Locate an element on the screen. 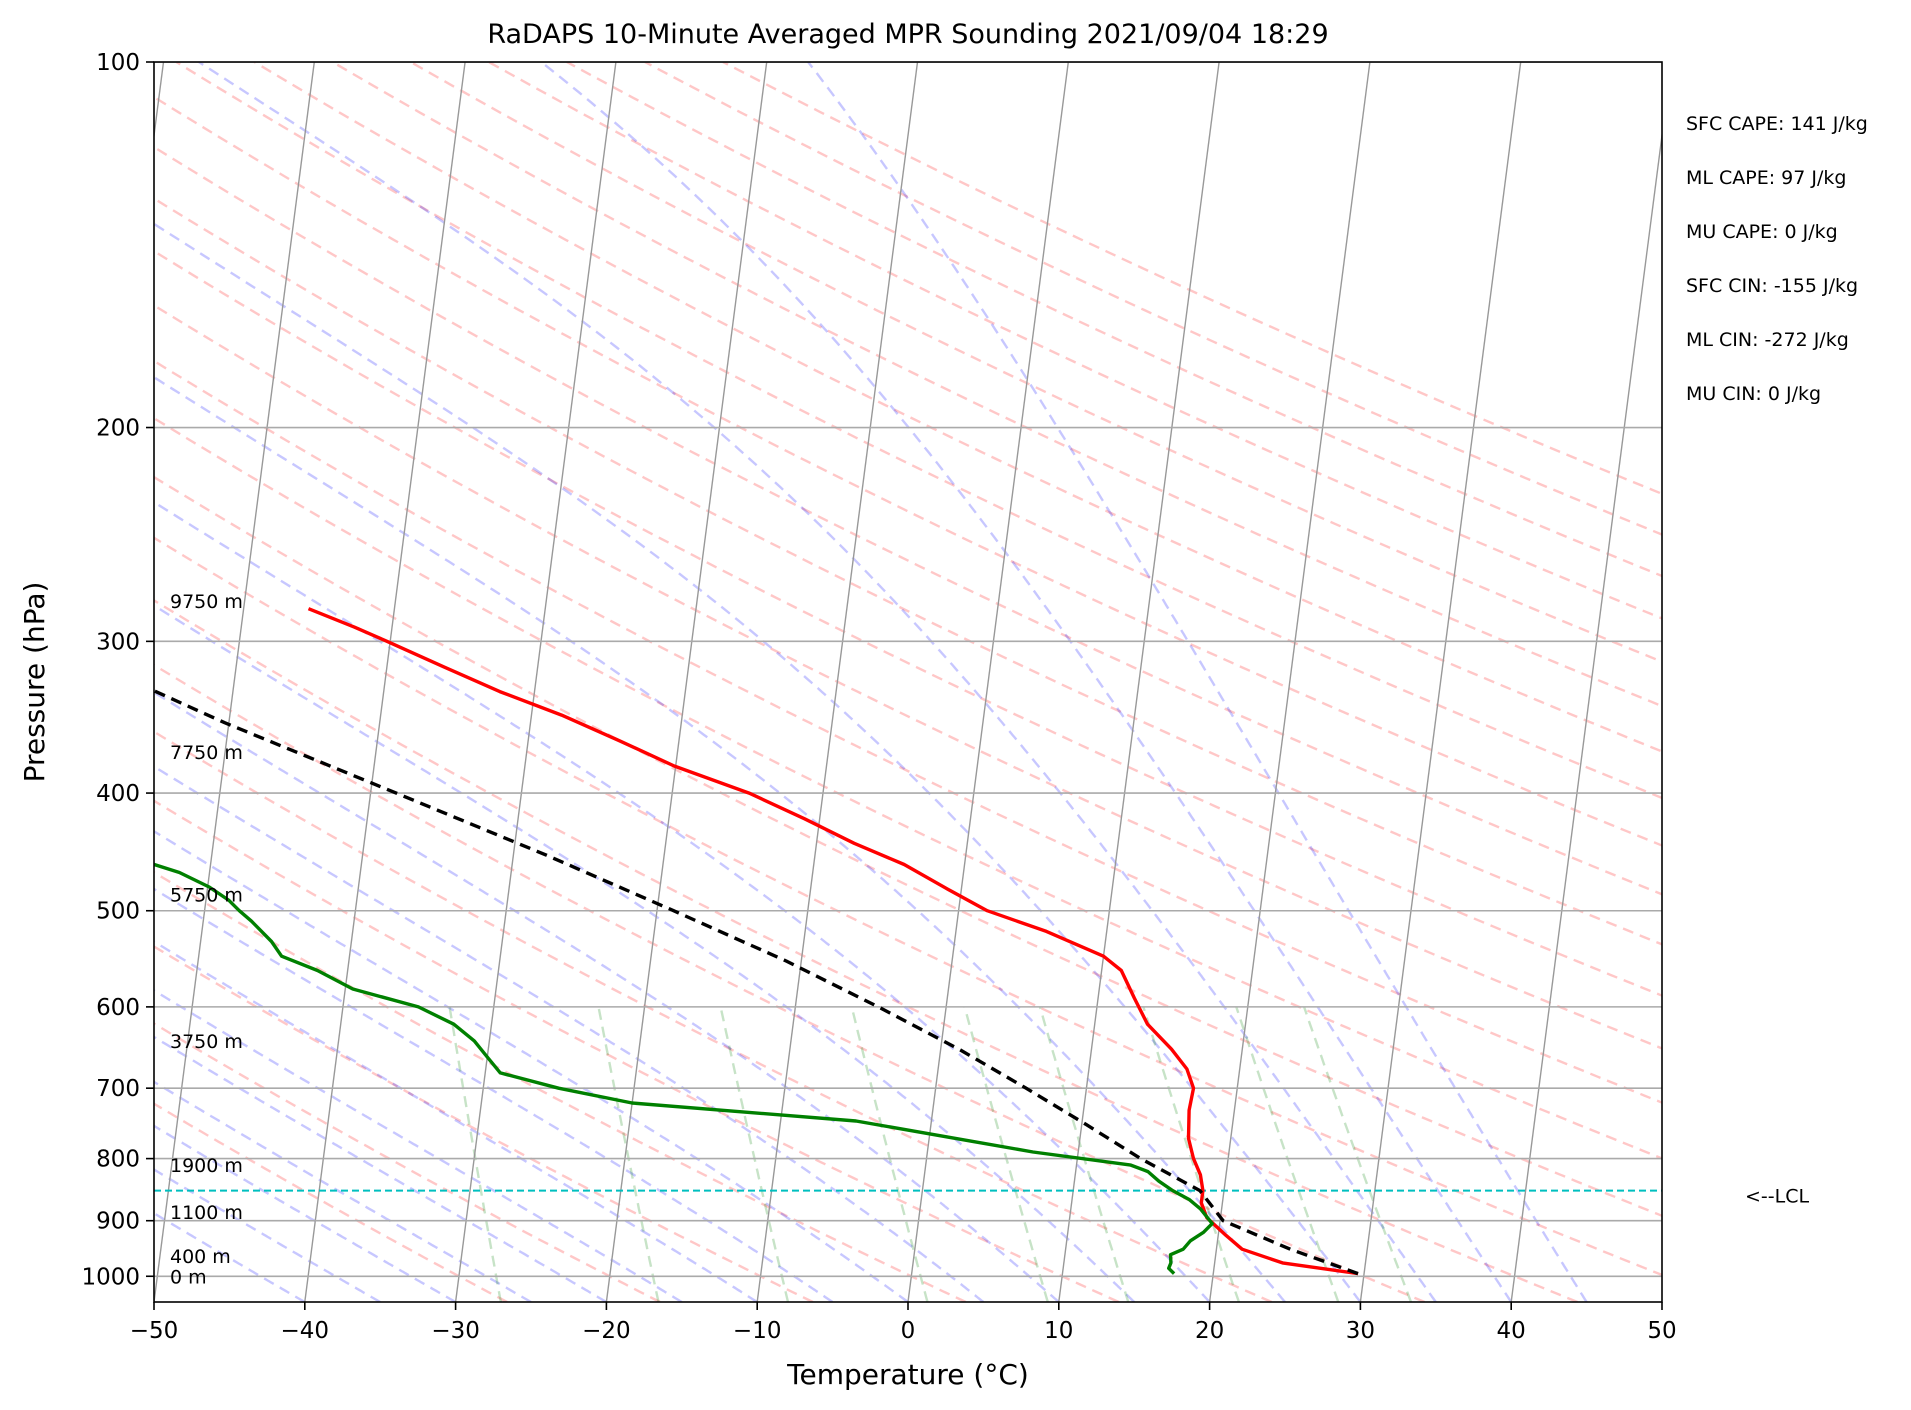 This screenshot has width=1911, height=1410. height-label: 400 m is located at coordinates (200, 1257).